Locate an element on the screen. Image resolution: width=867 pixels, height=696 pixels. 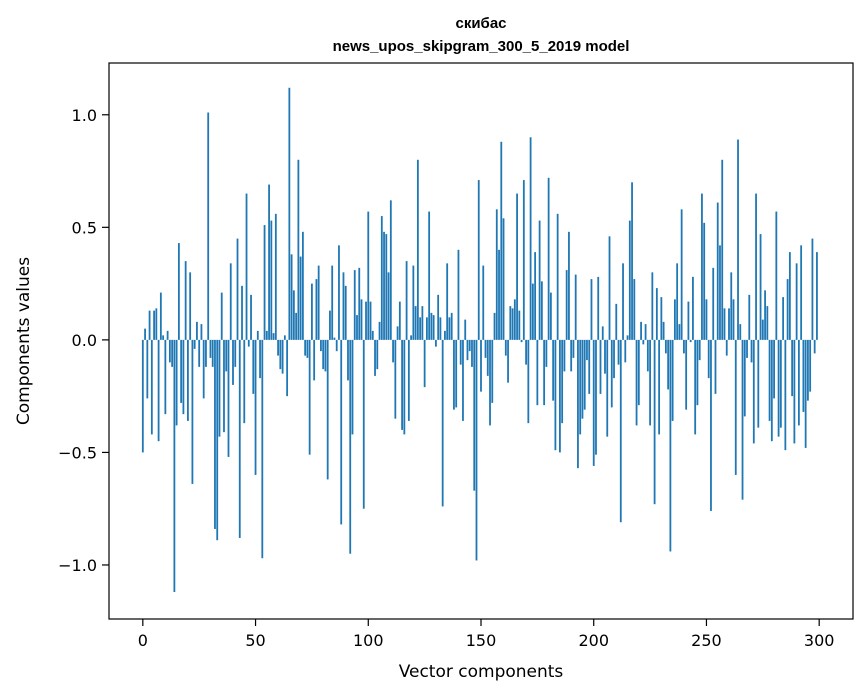
x-axis-ticks: 0 50 100 150 200 250 300 is located at coordinates (486, 634).